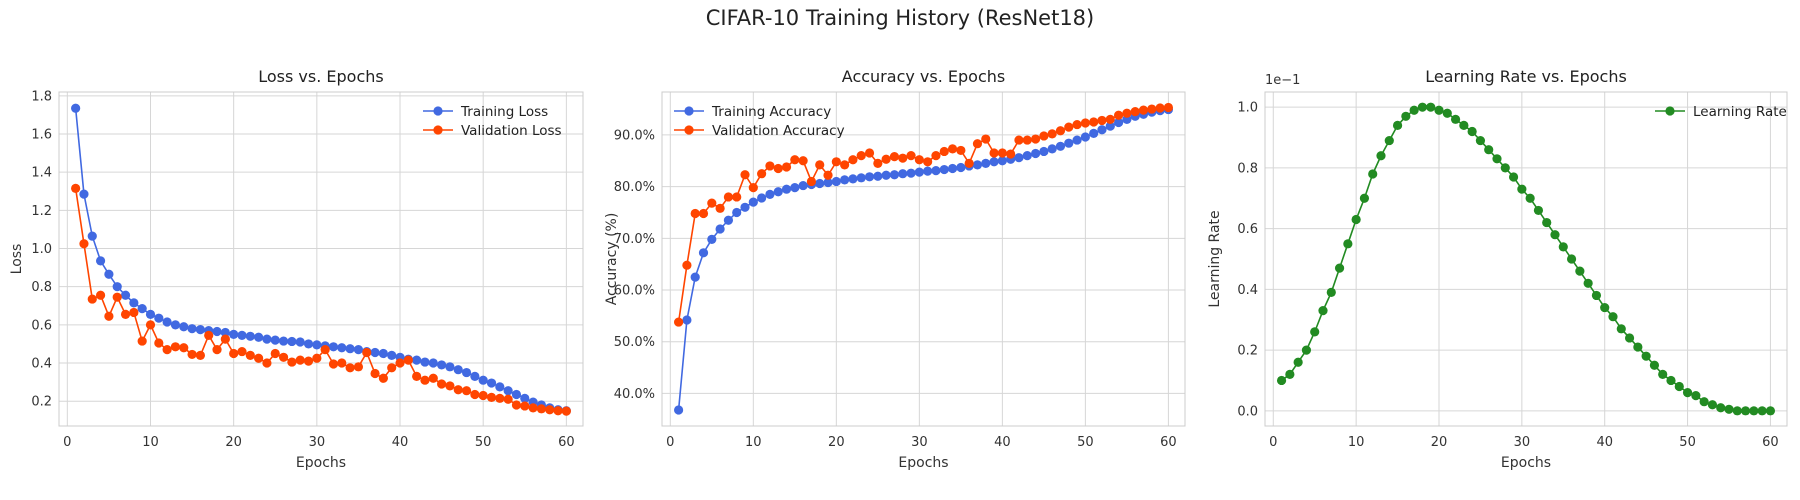  What do you see at coordinates (400, 442) in the screenshot?
I see `x-tick-label: 40` at bounding box center [400, 442].